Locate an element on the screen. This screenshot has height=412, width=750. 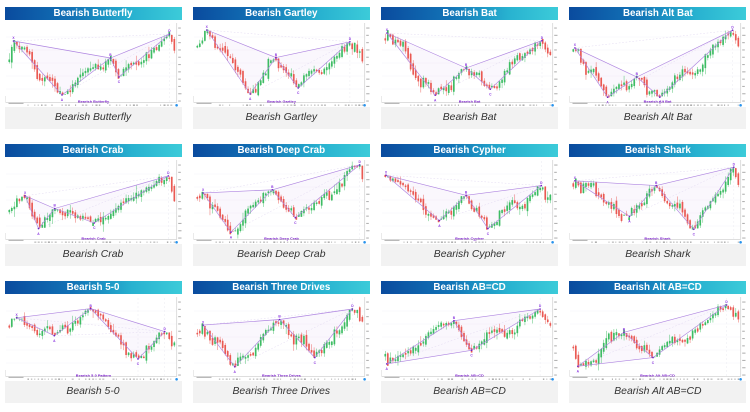
svg-text: Bearish Crab is located at coordinates (93, 238).